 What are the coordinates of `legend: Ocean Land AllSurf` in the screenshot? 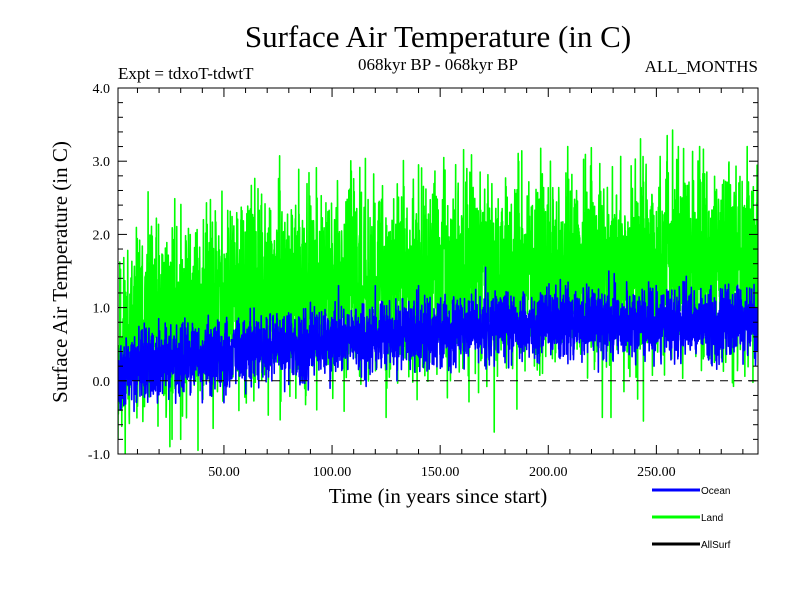 It's located at (691, 518).